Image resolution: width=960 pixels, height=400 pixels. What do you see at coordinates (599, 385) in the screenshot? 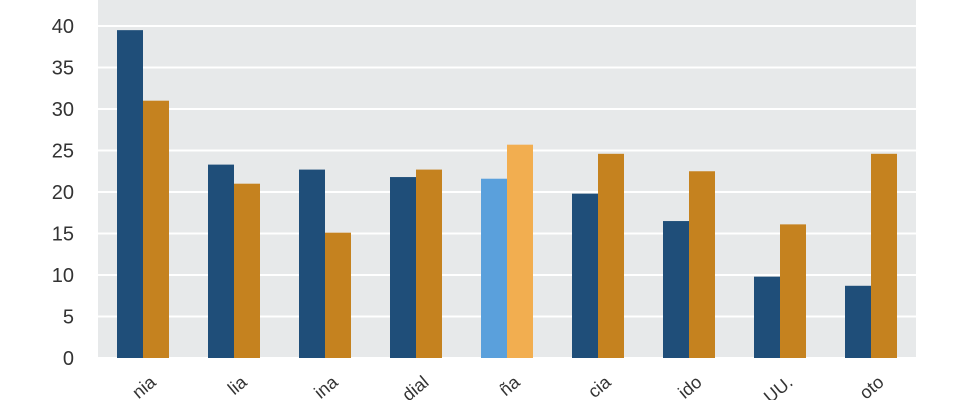
I see `x-category-label: cia` at bounding box center [599, 385].